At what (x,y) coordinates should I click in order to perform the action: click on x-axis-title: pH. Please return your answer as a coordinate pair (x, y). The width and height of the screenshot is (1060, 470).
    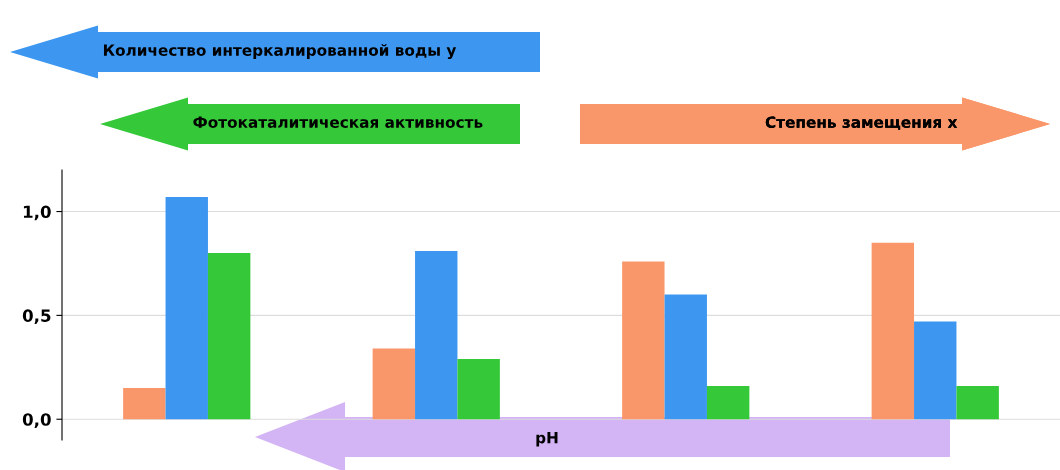
    Looking at the image, I should click on (547, 439).